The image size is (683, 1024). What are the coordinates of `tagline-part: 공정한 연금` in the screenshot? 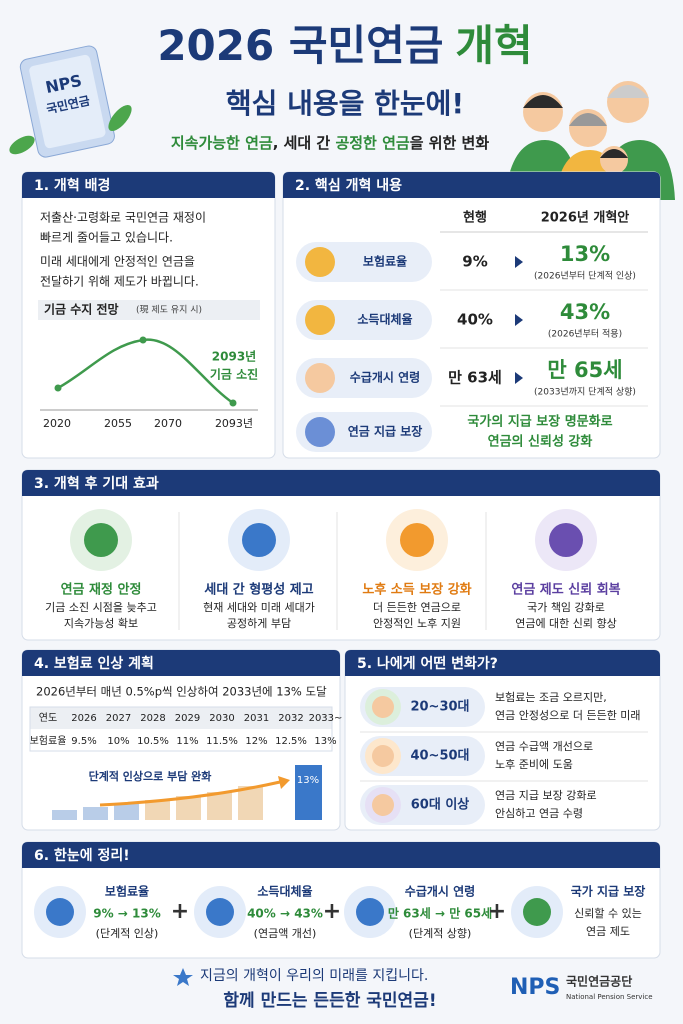 It's located at (372, 143).